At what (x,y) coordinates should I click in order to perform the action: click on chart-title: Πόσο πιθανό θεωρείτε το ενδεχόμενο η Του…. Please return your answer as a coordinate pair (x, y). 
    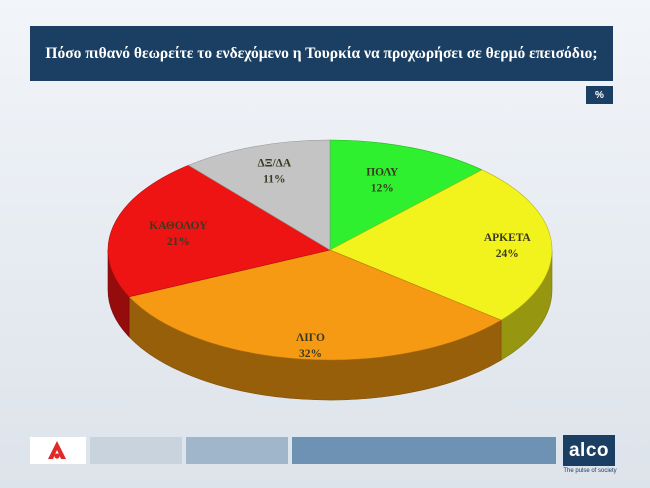
    Looking at the image, I should click on (321, 53).